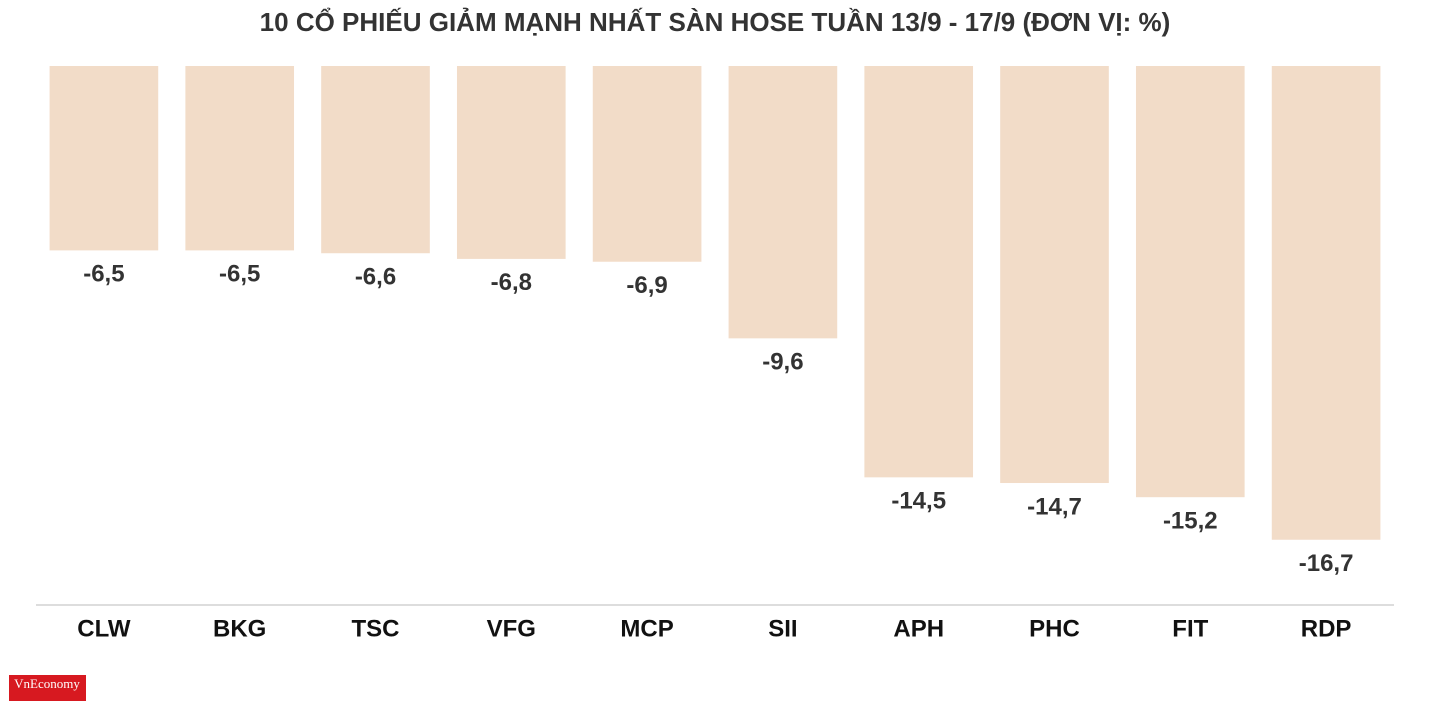  I want to click on value-label: -16,7, so click(1326, 563).